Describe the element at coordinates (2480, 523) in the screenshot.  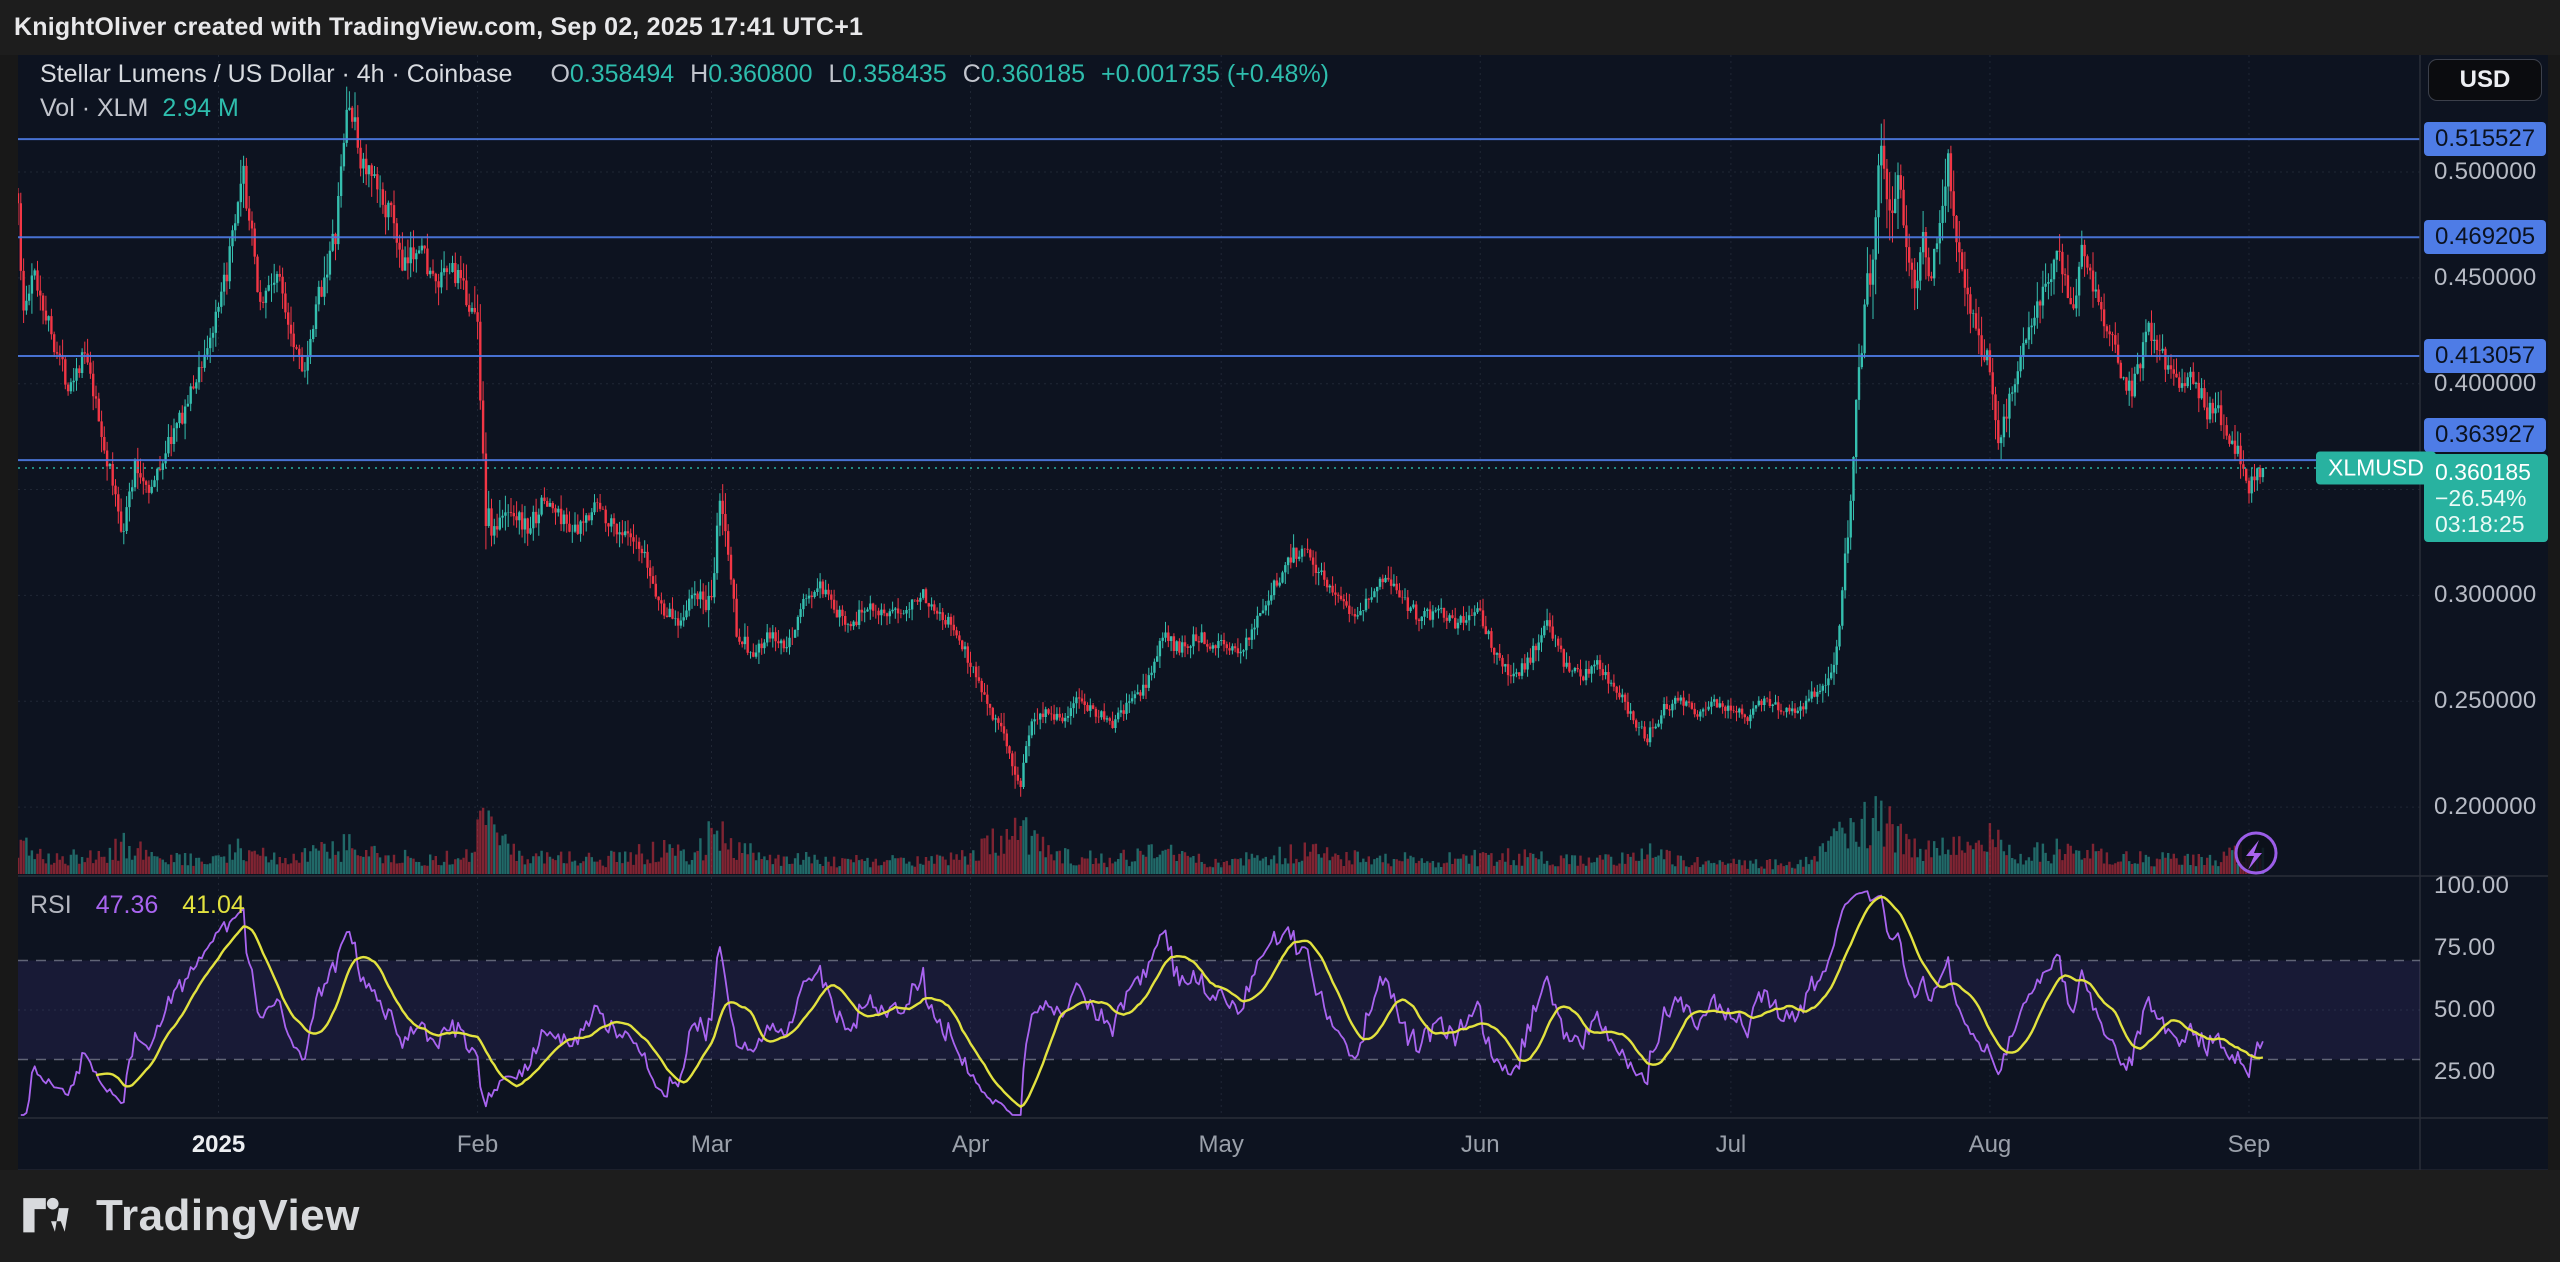
I see `last-price-countdown: 03:18:25` at that location.